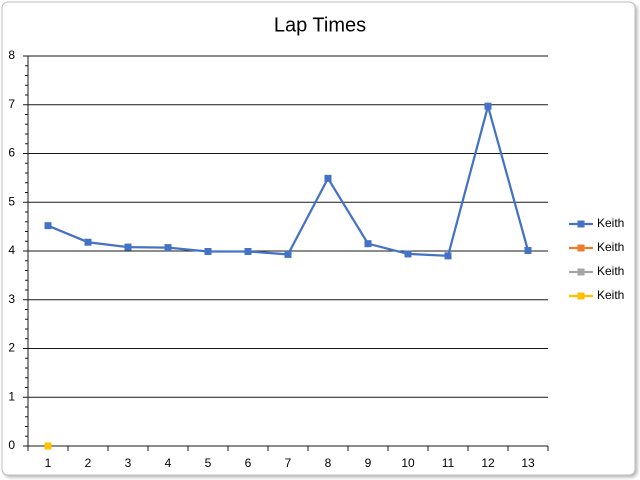  Describe the element at coordinates (208, 463) in the screenshot. I see `x-tick-label: 5` at that location.